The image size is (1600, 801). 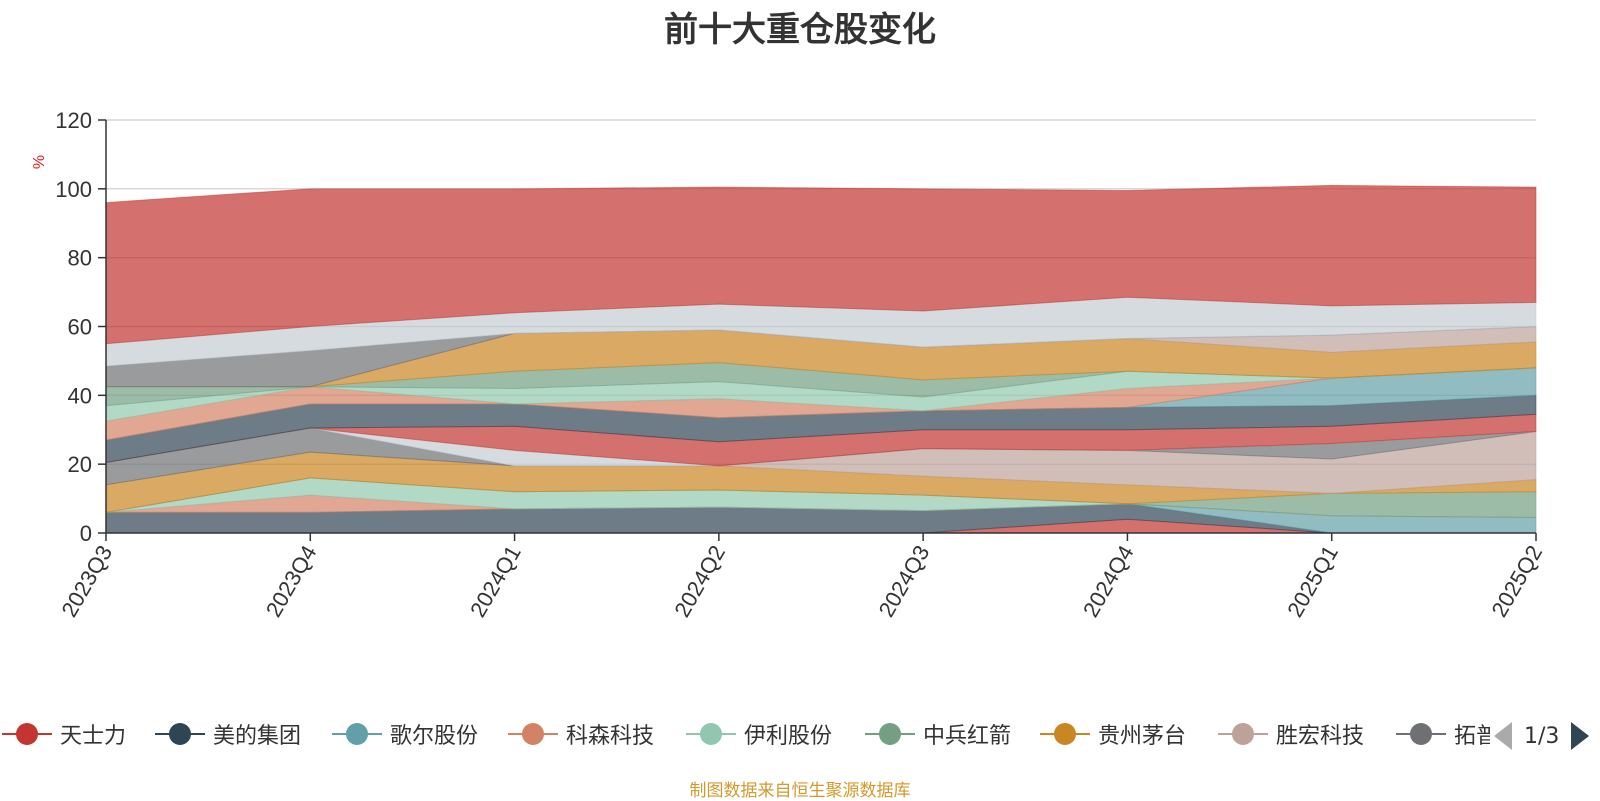 What do you see at coordinates (73, 189) in the screenshot?
I see `y-tick-label-5: 100` at bounding box center [73, 189].